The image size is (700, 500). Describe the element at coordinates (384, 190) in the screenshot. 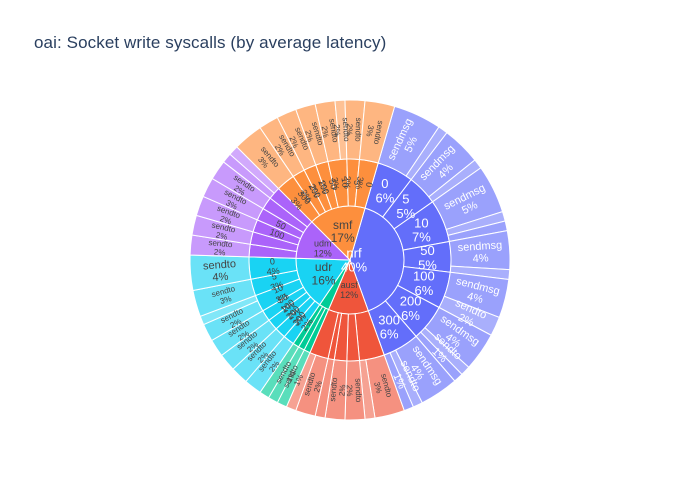

I see `label-nrf-level-0: 0 6%` at that location.